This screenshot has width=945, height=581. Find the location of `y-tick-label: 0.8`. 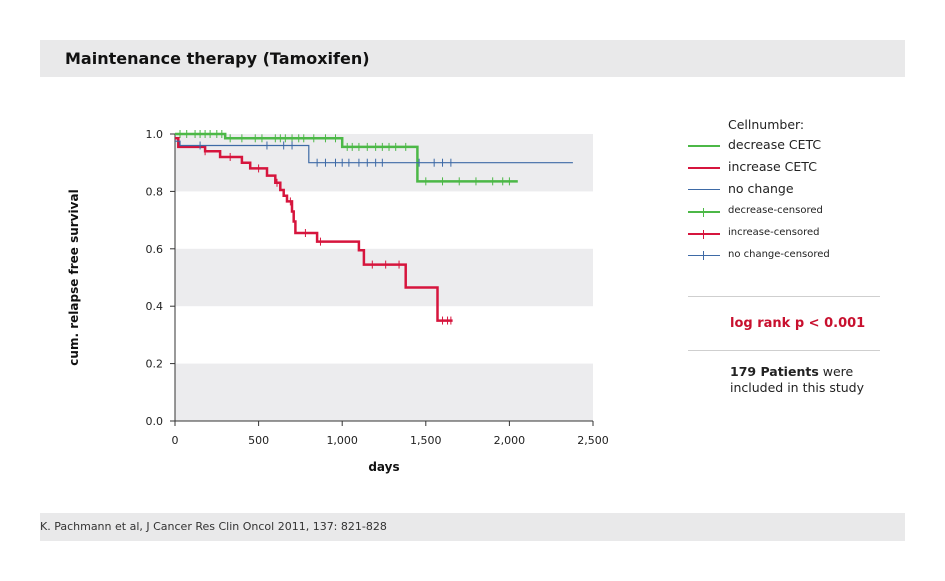

y-tick-label: 0.8 is located at coordinates (155, 191).